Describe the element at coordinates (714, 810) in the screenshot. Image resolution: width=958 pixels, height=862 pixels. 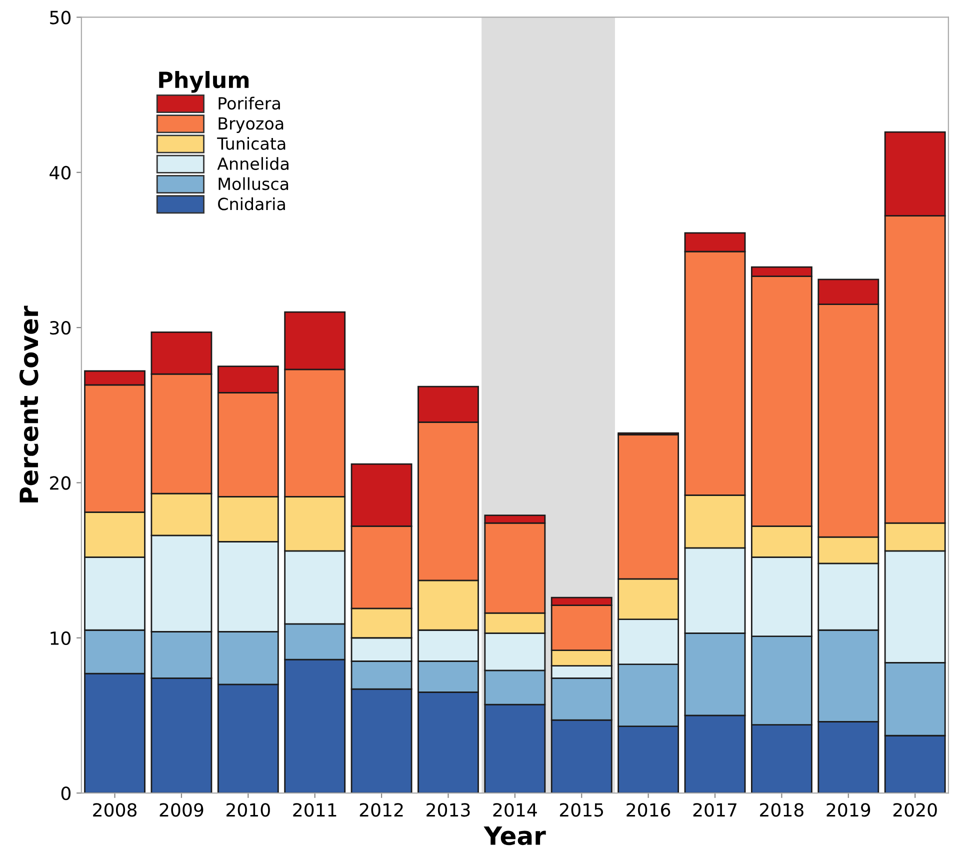
I see `x-tick-label: 2017` at that location.